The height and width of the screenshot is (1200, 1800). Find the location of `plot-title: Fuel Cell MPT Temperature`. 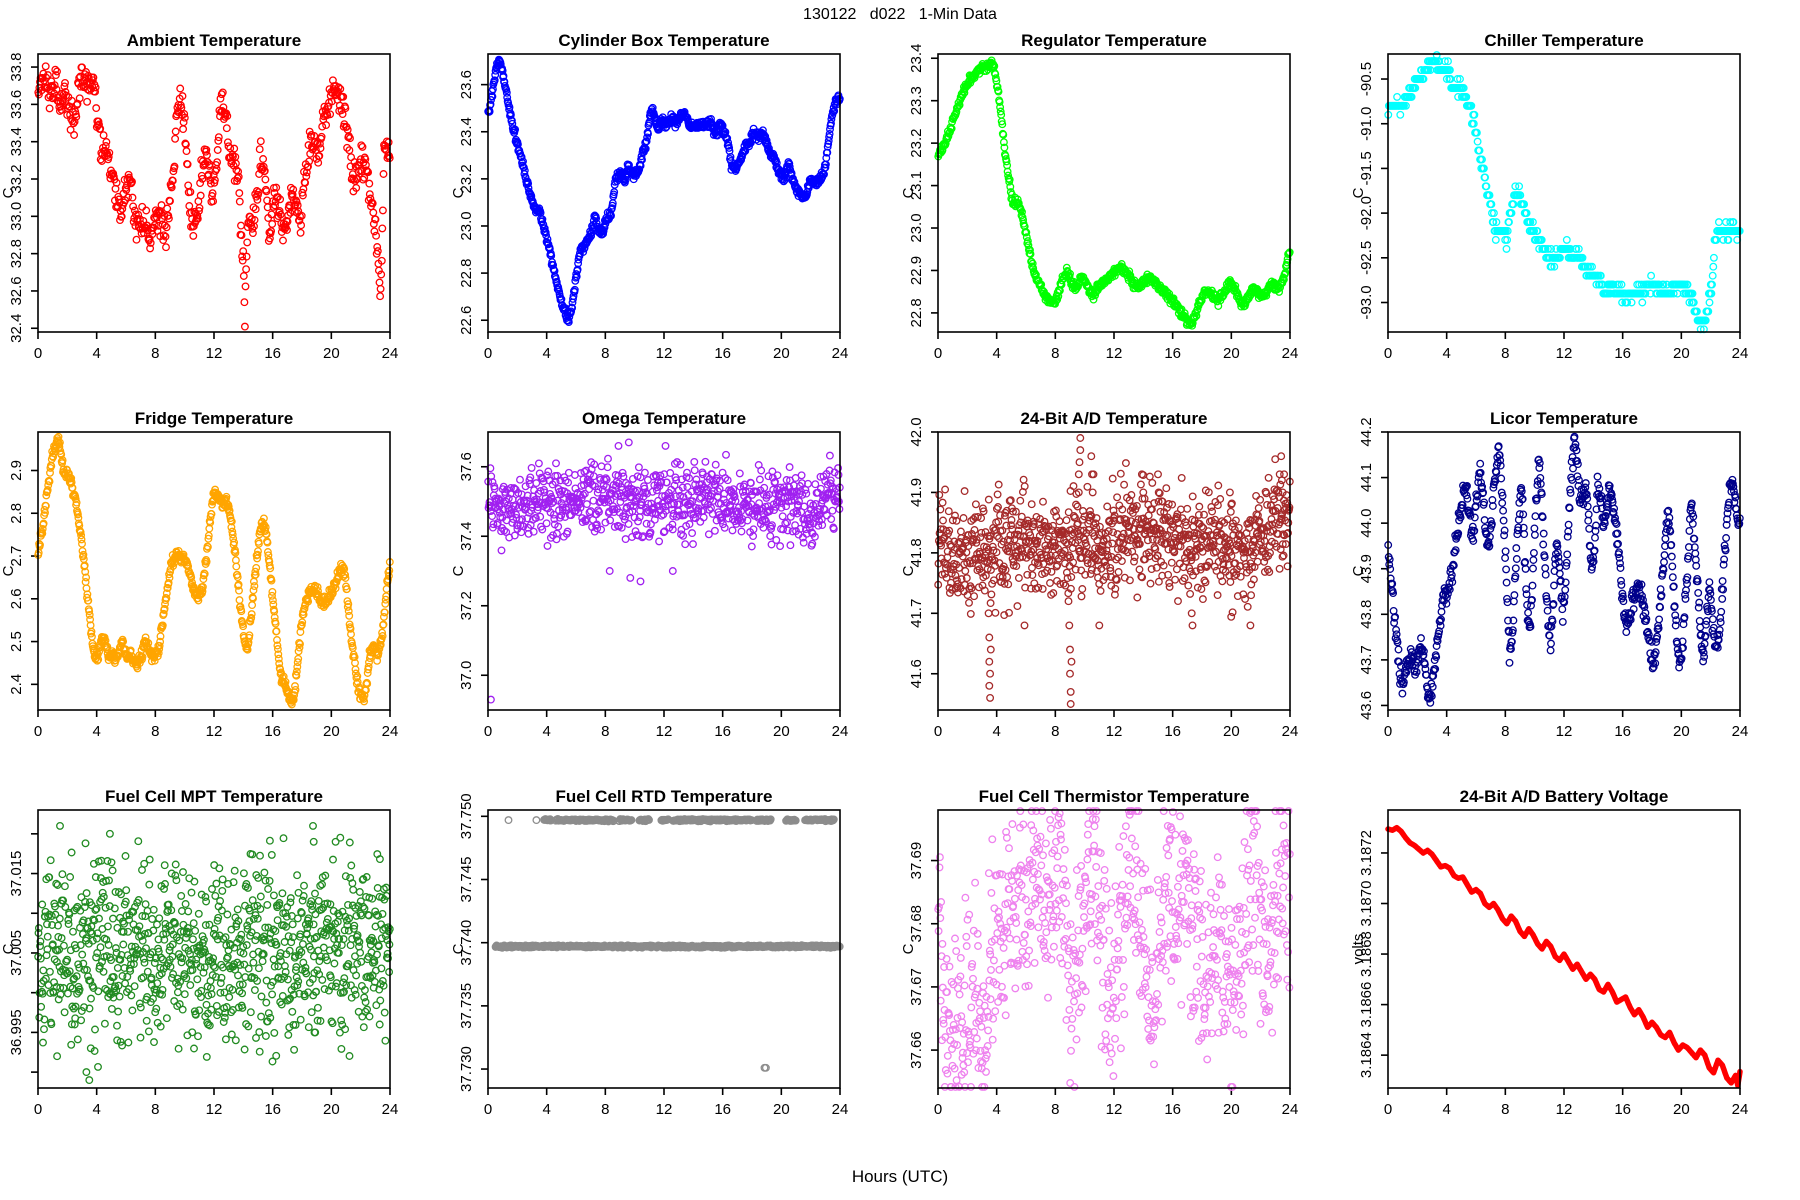

plot-title: Fuel Cell MPT Temperature is located at coordinates (214, 796).